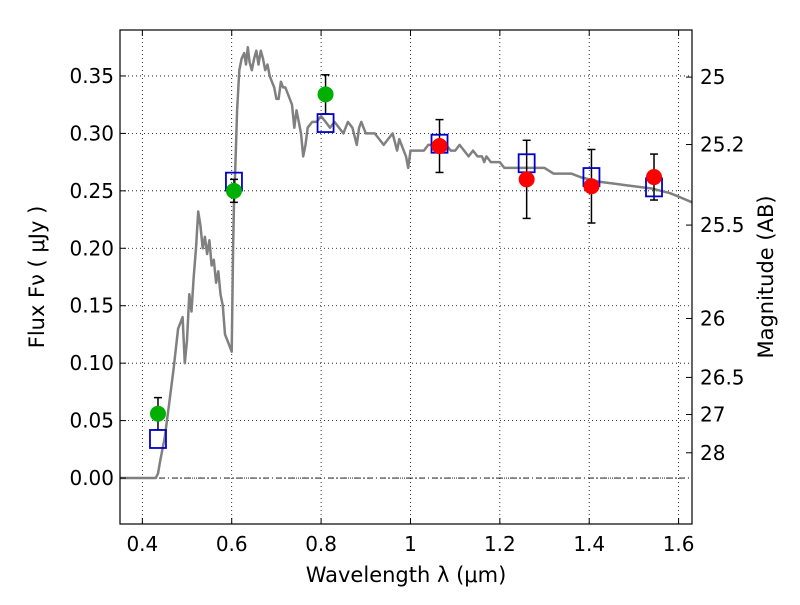 The image size is (800, 605). What do you see at coordinates (712, 415) in the screenshot?
I see `magnitude-tick-label: 27` at bounding box center [712, 415].